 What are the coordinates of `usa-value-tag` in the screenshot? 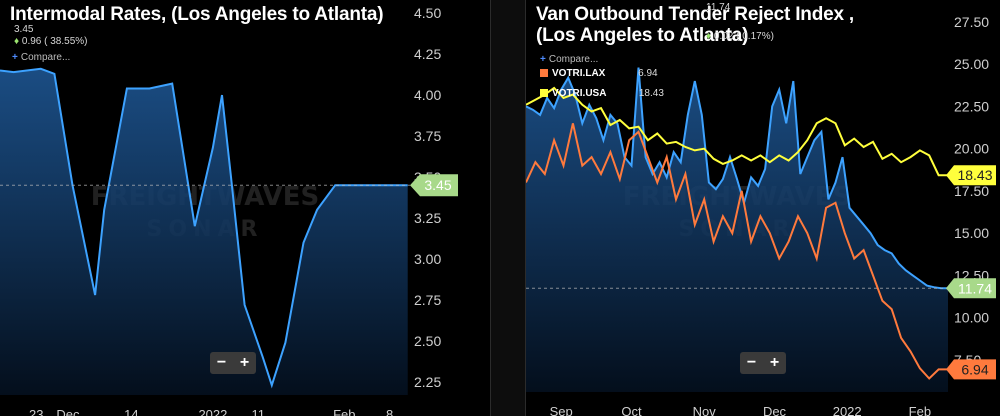 It's located at (971, 175).